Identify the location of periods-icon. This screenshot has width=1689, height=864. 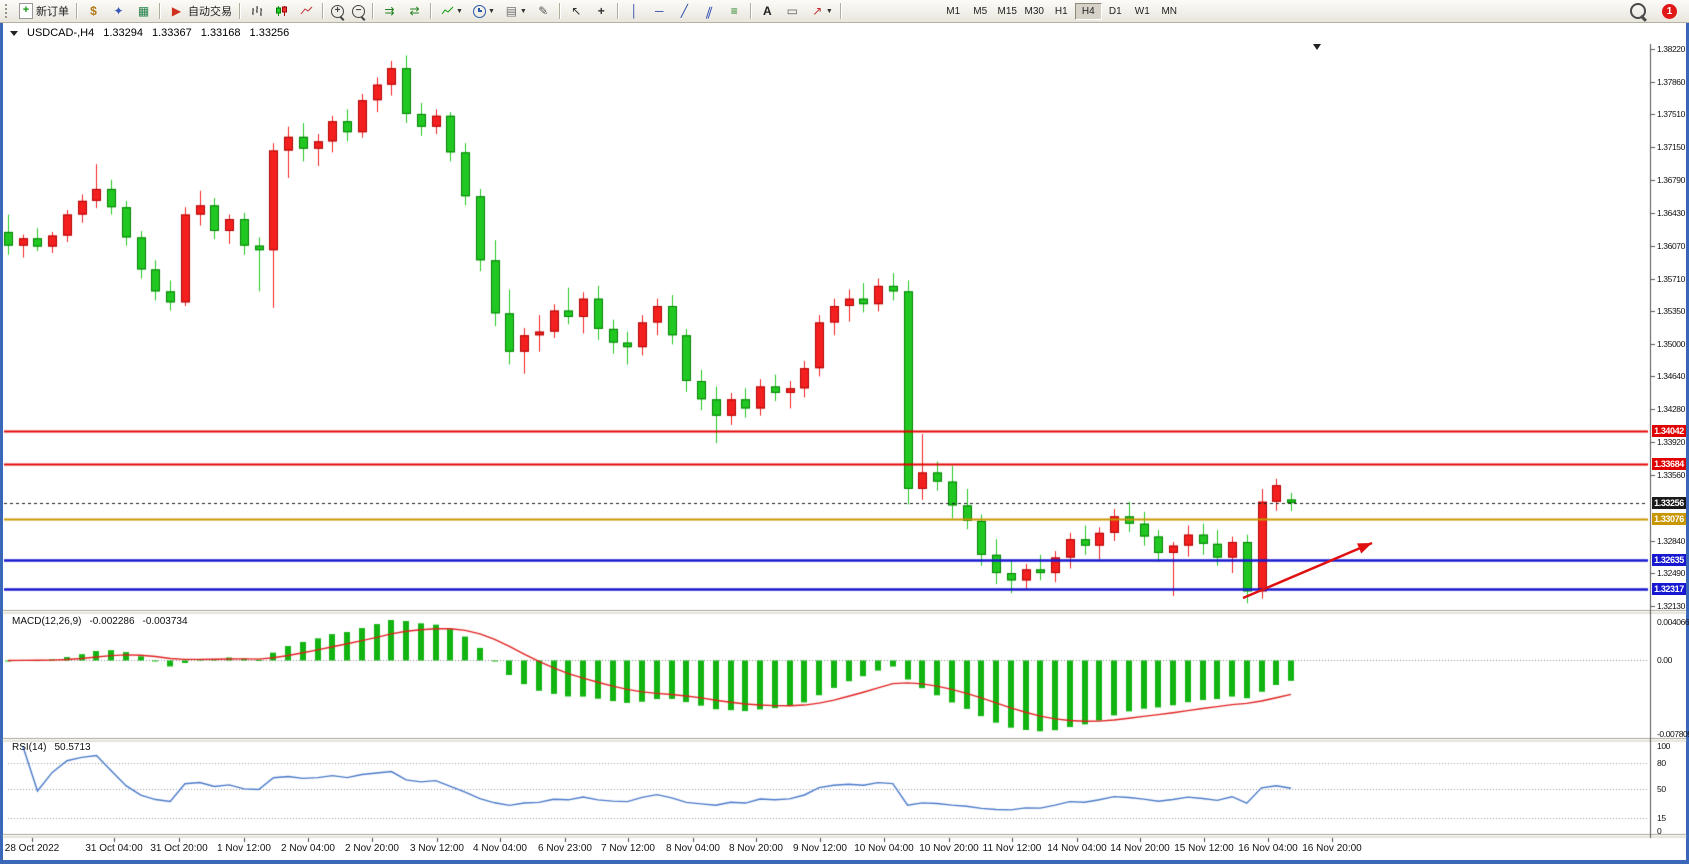
(479, 11).